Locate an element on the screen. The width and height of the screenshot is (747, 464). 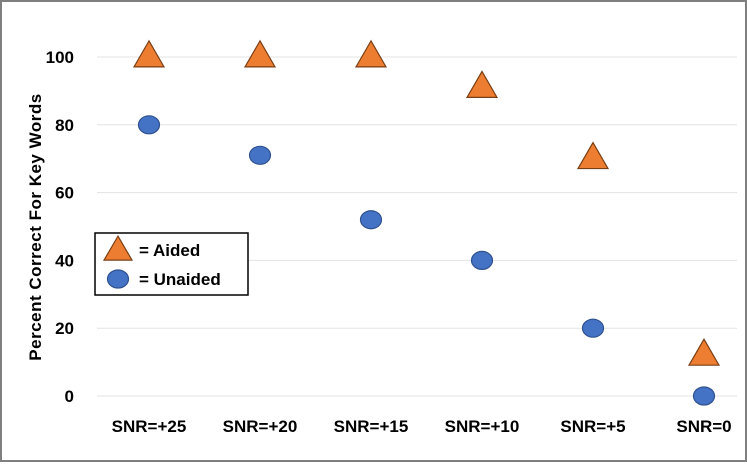
x-tick-label: SNR=+5 is located at coordinates (592, 426).